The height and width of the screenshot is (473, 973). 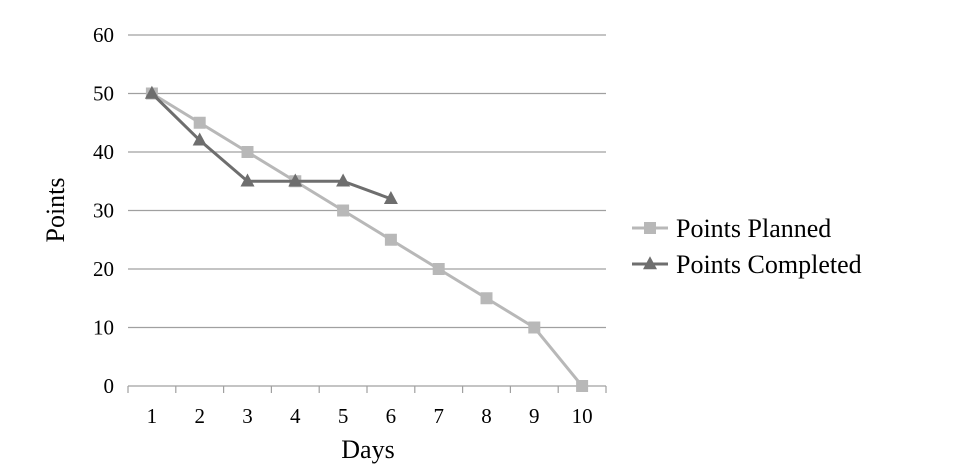 I want to click on x-axis: 1 2 3 4 5 6 7 8 9 10, so click(x=367, y=406).